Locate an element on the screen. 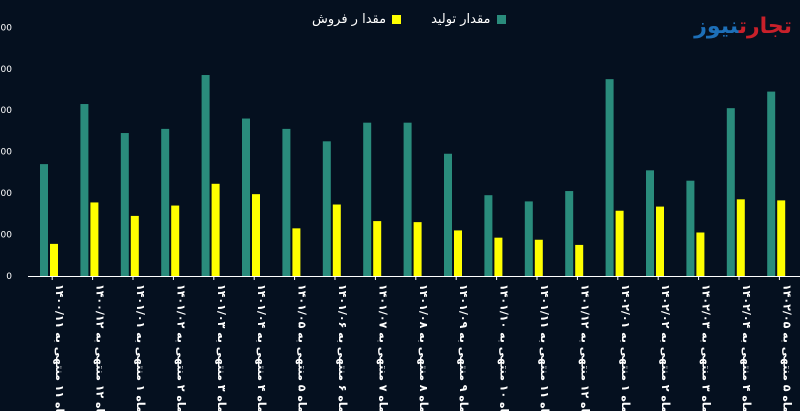 This screenshot has width=800, height=411. y-tick-label: 8,000 is located at coordinates (6, 111).